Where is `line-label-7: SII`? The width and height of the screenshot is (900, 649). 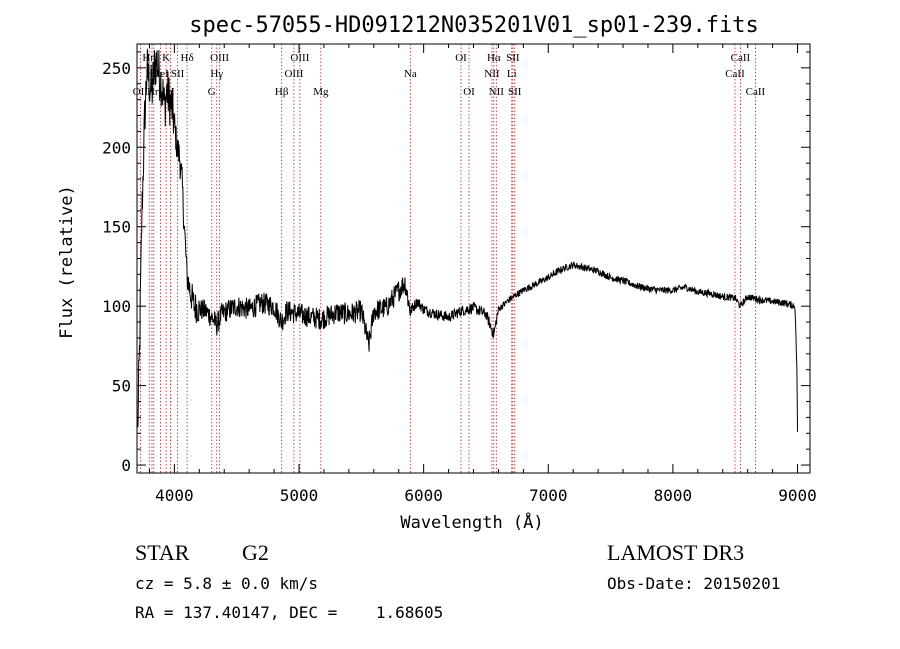
line-label-7: SII is located at coordinates (178, 74).